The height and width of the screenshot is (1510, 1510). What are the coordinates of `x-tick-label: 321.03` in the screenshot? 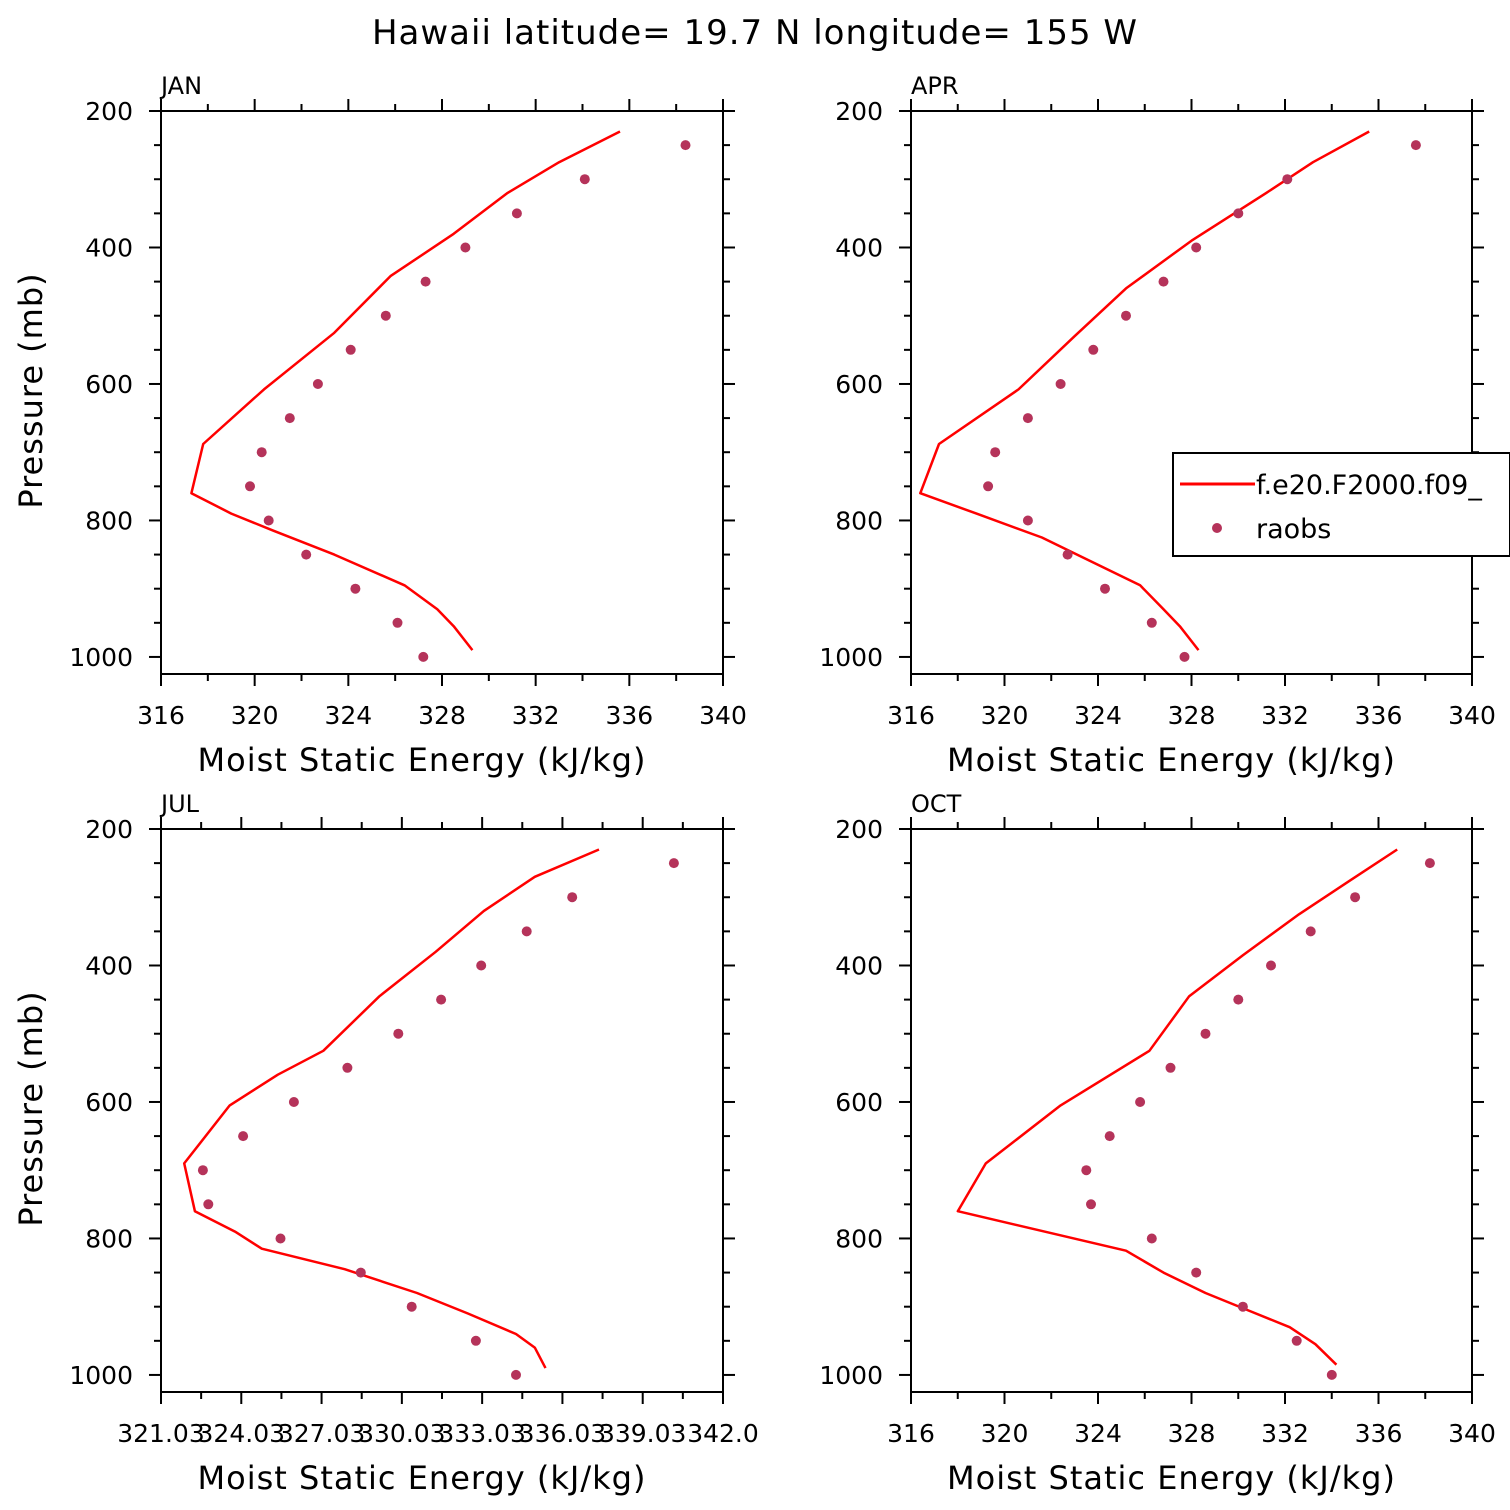 It's located at (160, 1433).